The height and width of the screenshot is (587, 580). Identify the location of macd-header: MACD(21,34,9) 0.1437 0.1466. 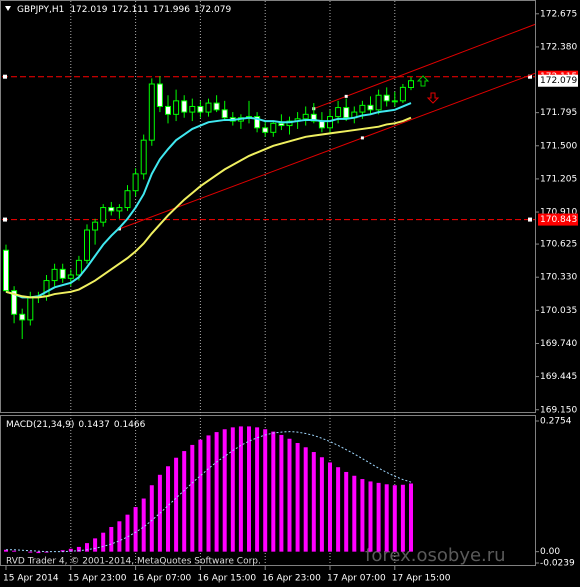
(76, 425).